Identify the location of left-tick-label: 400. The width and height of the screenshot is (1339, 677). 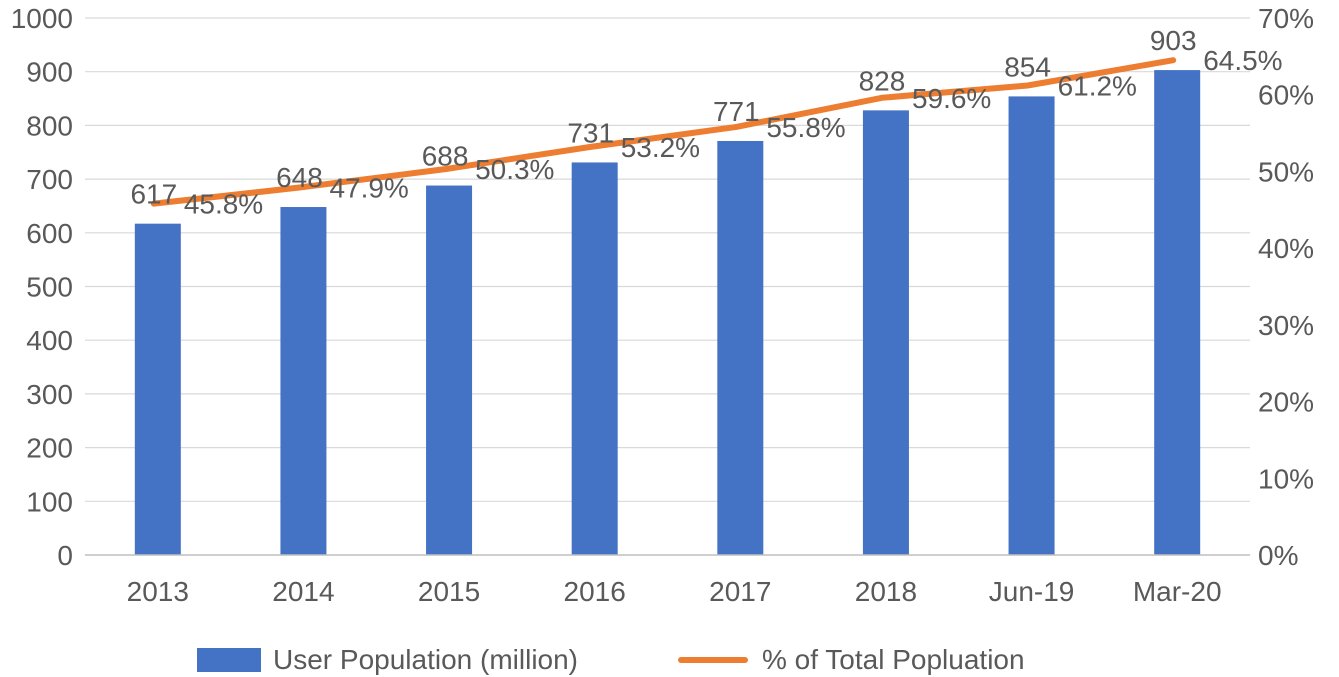
(49, 340).